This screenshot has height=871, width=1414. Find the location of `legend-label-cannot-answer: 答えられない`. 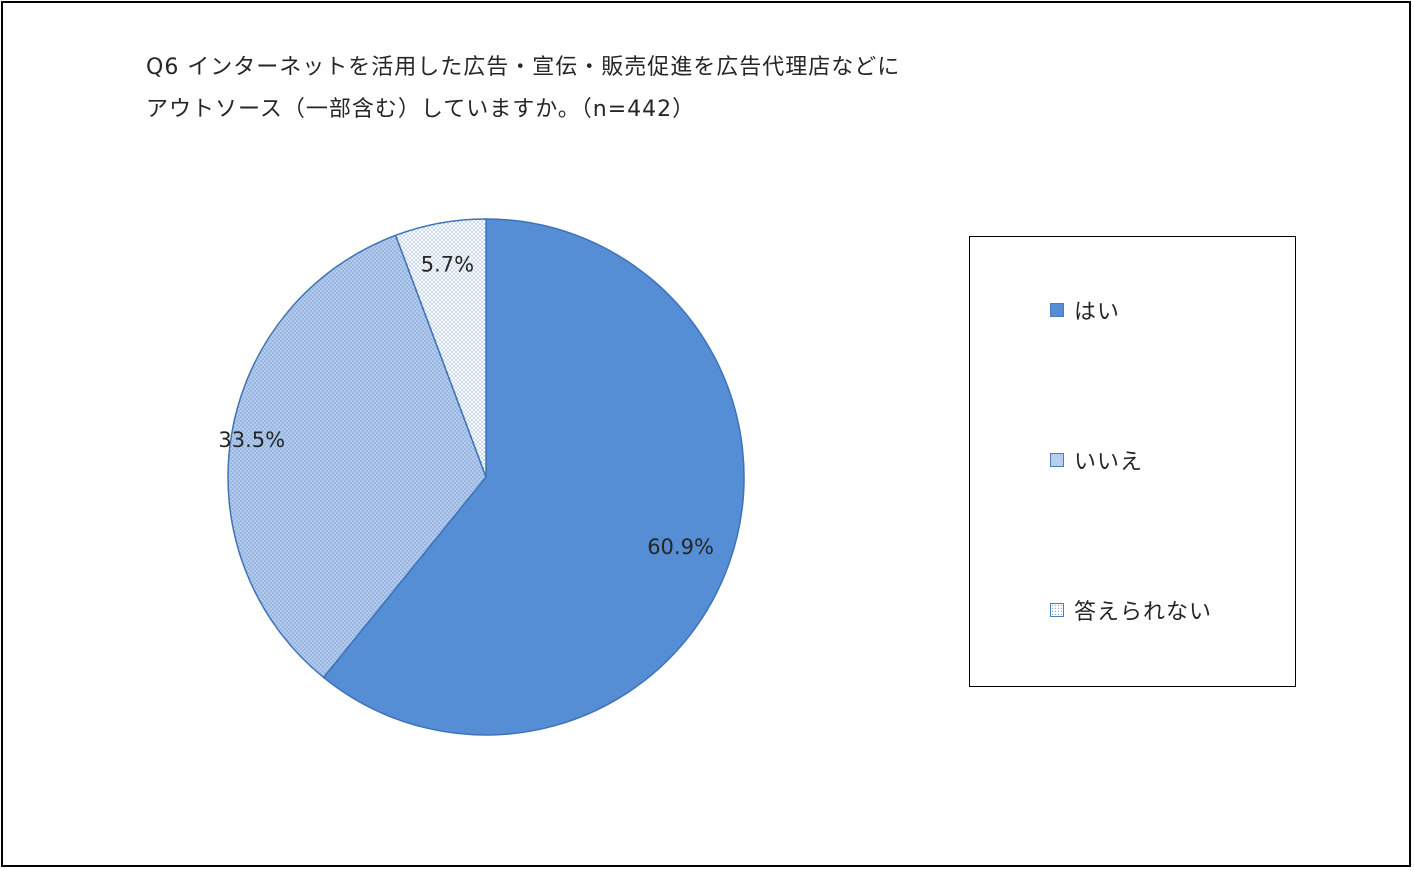

legend-label-cannot-answer: 答えられない is located at coordinates (1143, 612).